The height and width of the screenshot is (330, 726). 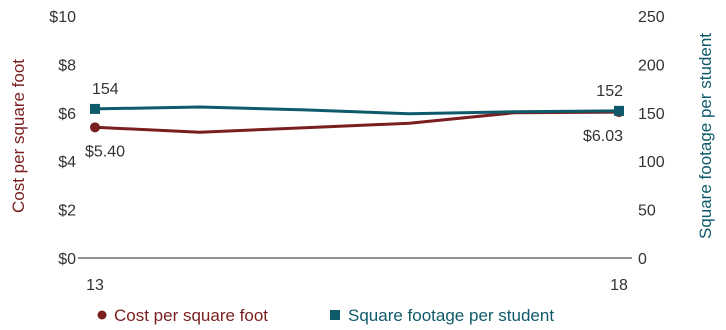 I want to click on series-marker-cost, so click(x=95, y=127).